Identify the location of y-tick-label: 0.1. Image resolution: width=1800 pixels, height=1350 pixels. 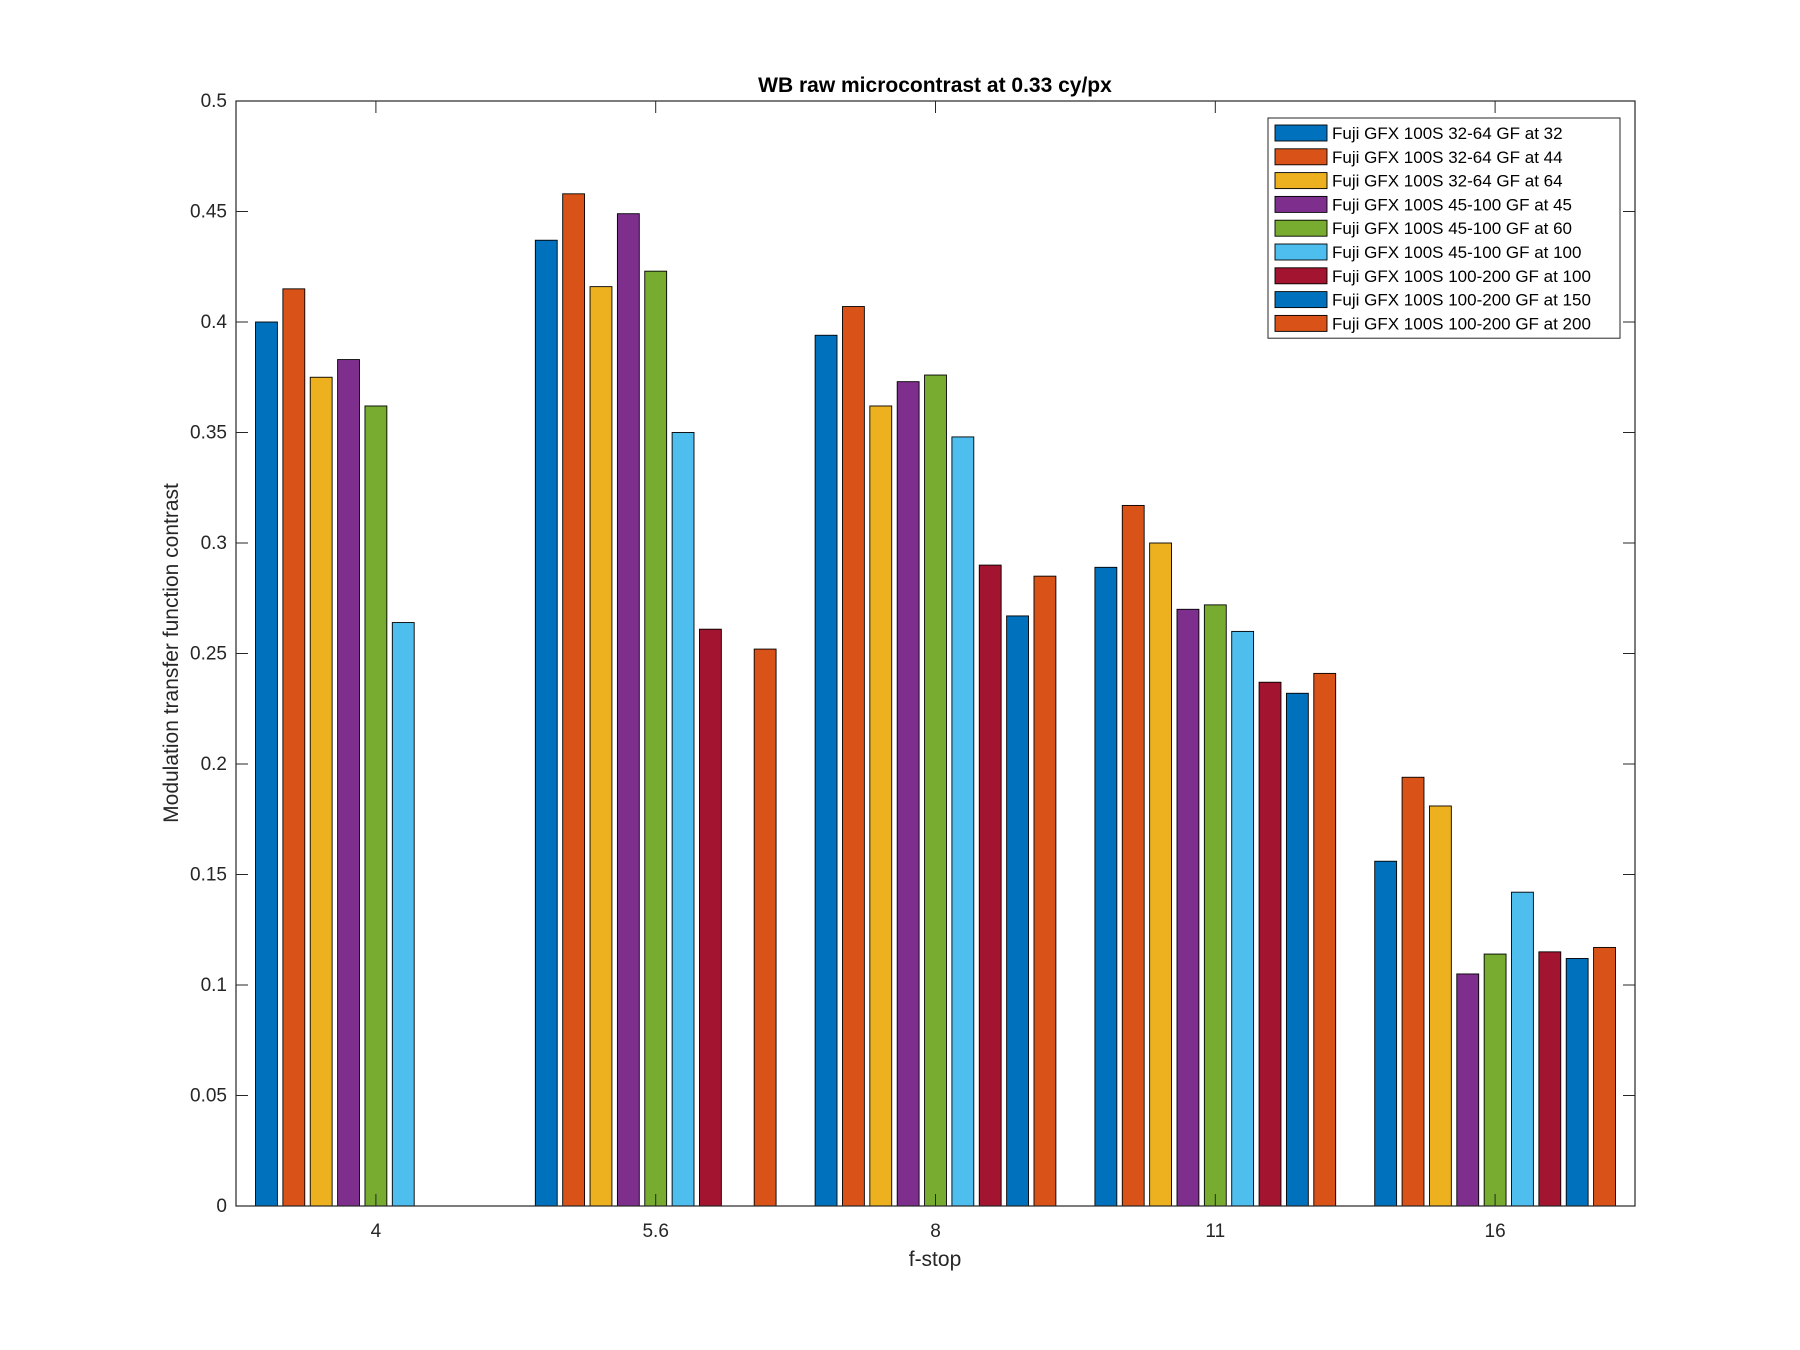
(214, 985).